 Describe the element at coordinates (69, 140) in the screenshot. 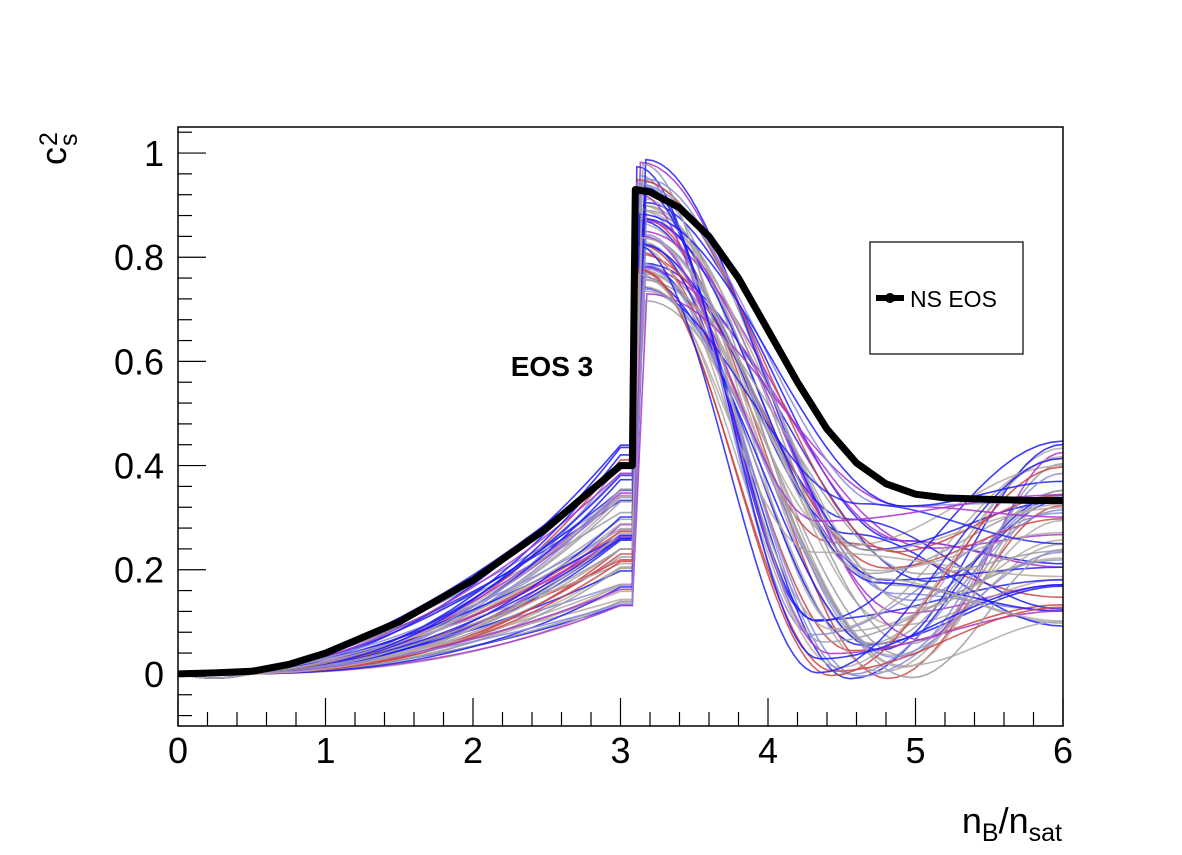

I see `y-axis-label-sub: s` at that location.